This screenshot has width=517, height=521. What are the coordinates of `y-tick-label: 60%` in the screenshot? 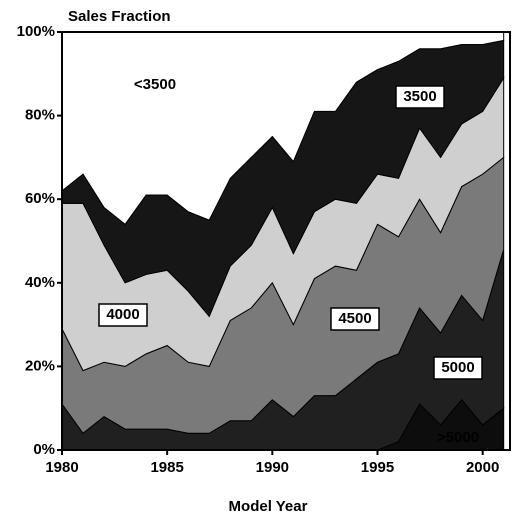 It's located at (40, 198).